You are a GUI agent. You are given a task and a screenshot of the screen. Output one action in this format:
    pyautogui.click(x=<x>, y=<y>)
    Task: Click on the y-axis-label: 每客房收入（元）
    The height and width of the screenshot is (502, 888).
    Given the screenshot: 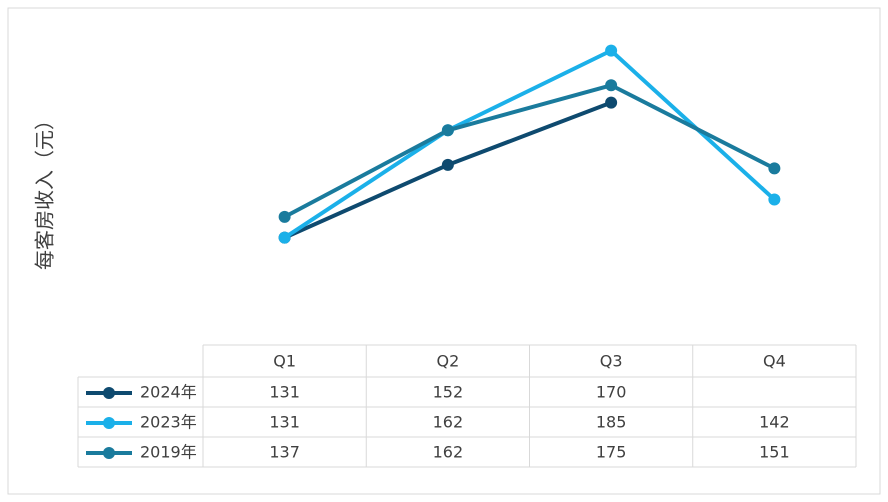 What is the action you would take?
    pyautogui.click(x=45, y=190)
    